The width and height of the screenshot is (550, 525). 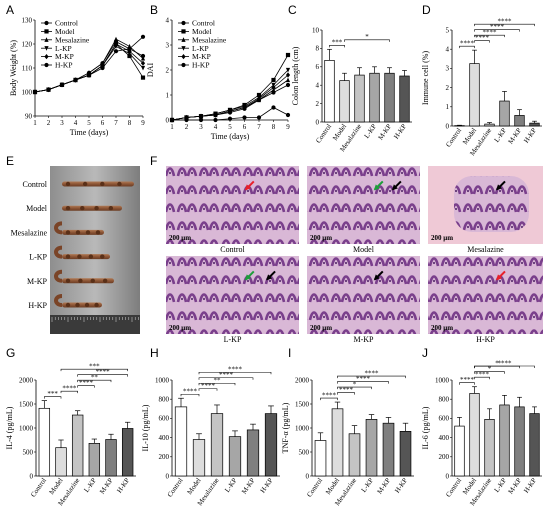 I want to click on bar-mesalazine, so click(x=489, y=448).